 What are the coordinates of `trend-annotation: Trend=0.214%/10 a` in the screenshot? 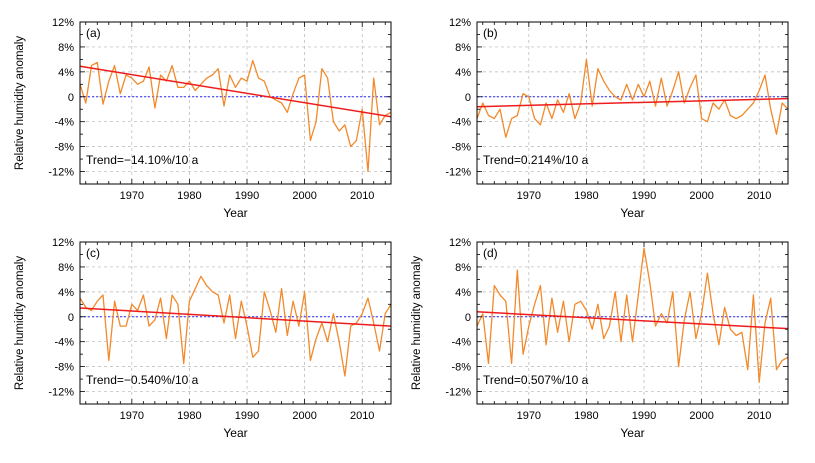 It's located at (536, 160).